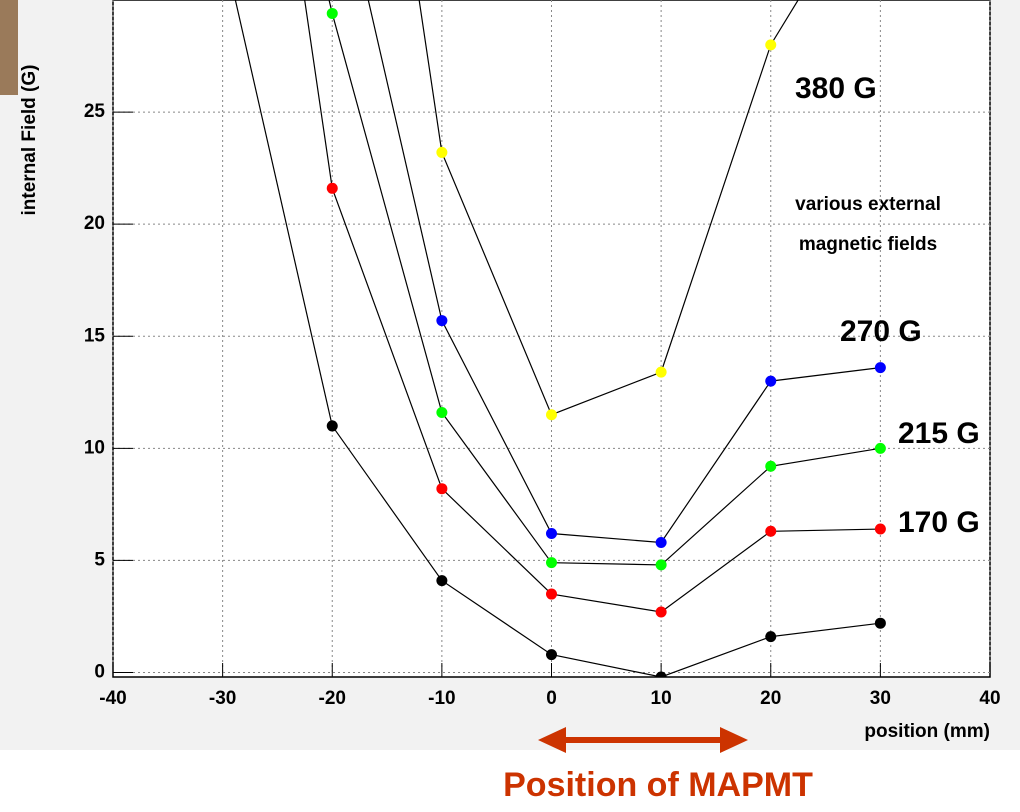 The image size is (1020, 812). What do you see at coordinates (441, 698) in the screenshot?
I see `x-tick-label: -10` at bounding box center [441, 698].